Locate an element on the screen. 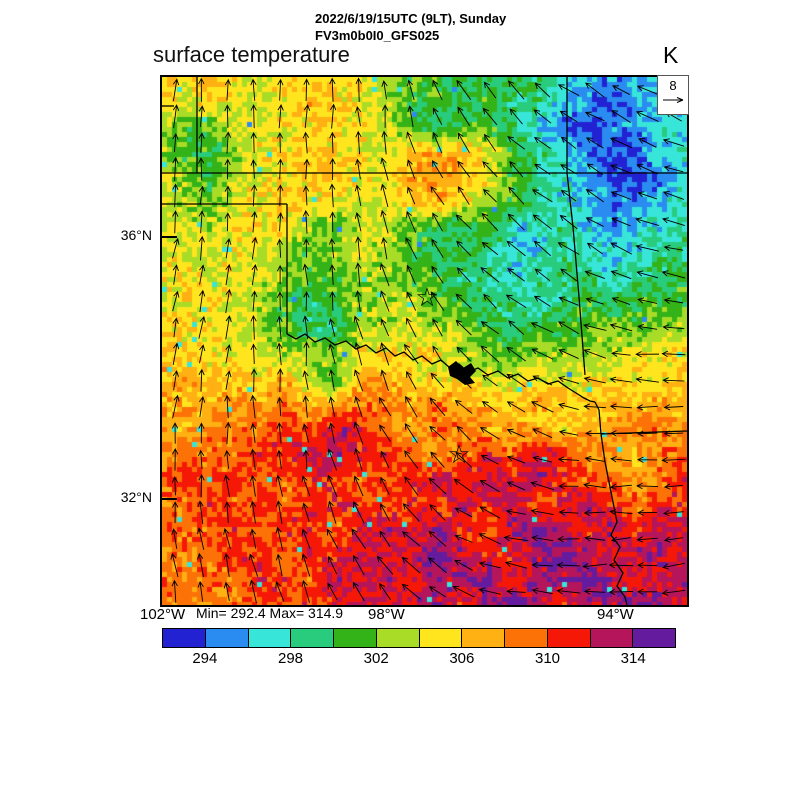 The height and width of the screenshot is (800, 800). wind-reference-box: 8 is located at coordinates (673, 95).